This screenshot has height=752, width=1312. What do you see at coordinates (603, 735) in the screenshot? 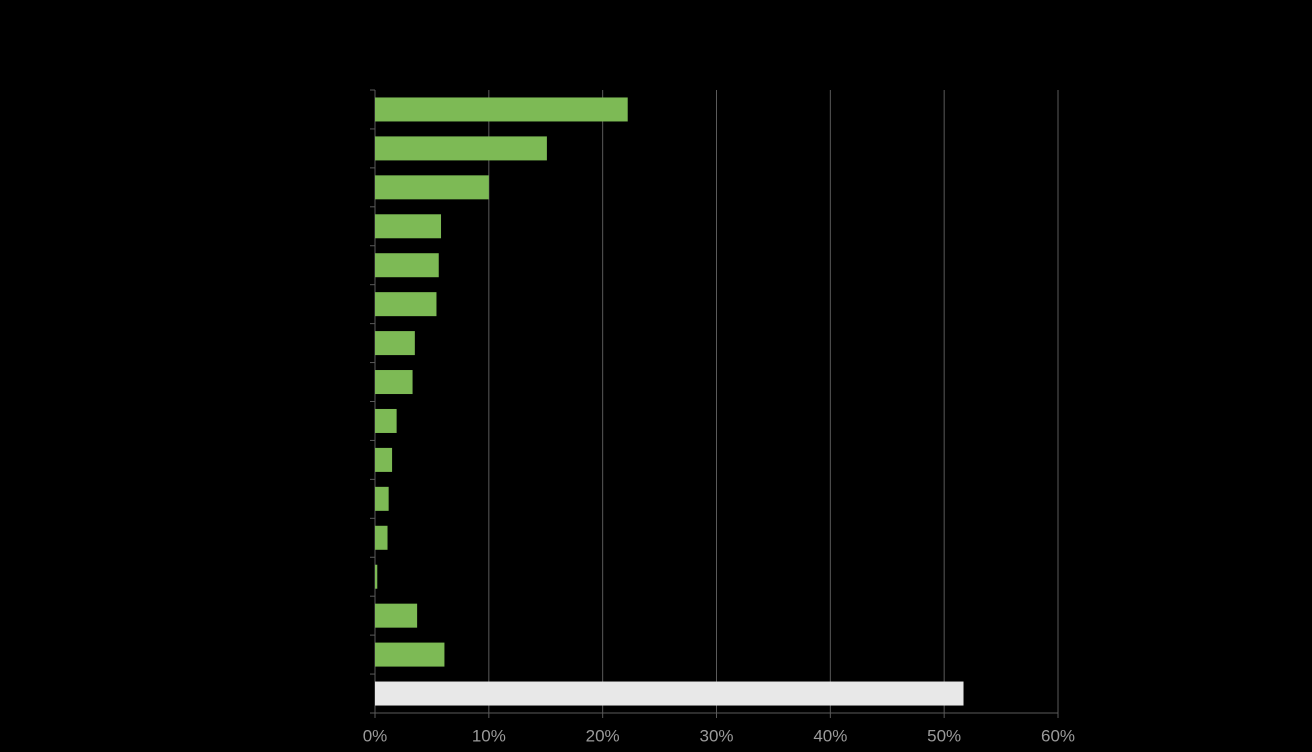
I see `x-tick-label: 20%` at bounding box center [603, 735].